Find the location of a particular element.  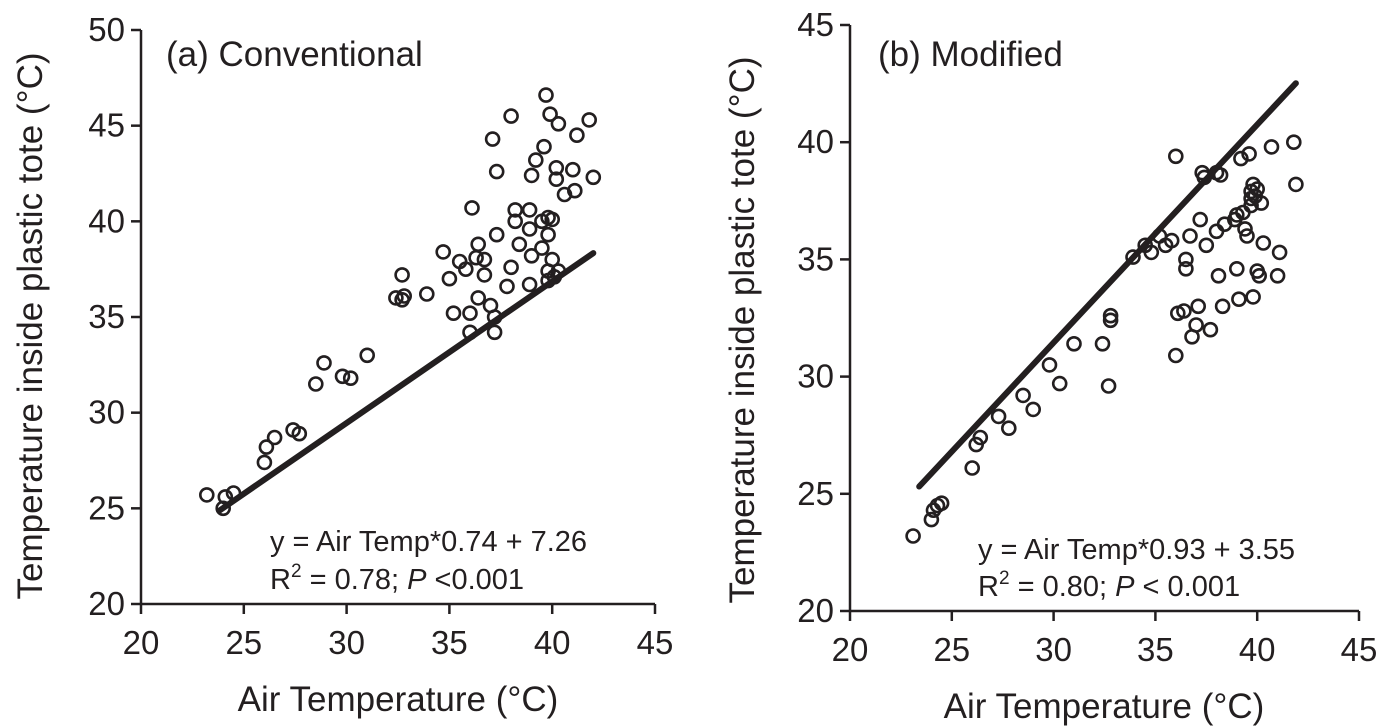

panel-b-y-tick-label: 35 is located at coordinates (815, 258).